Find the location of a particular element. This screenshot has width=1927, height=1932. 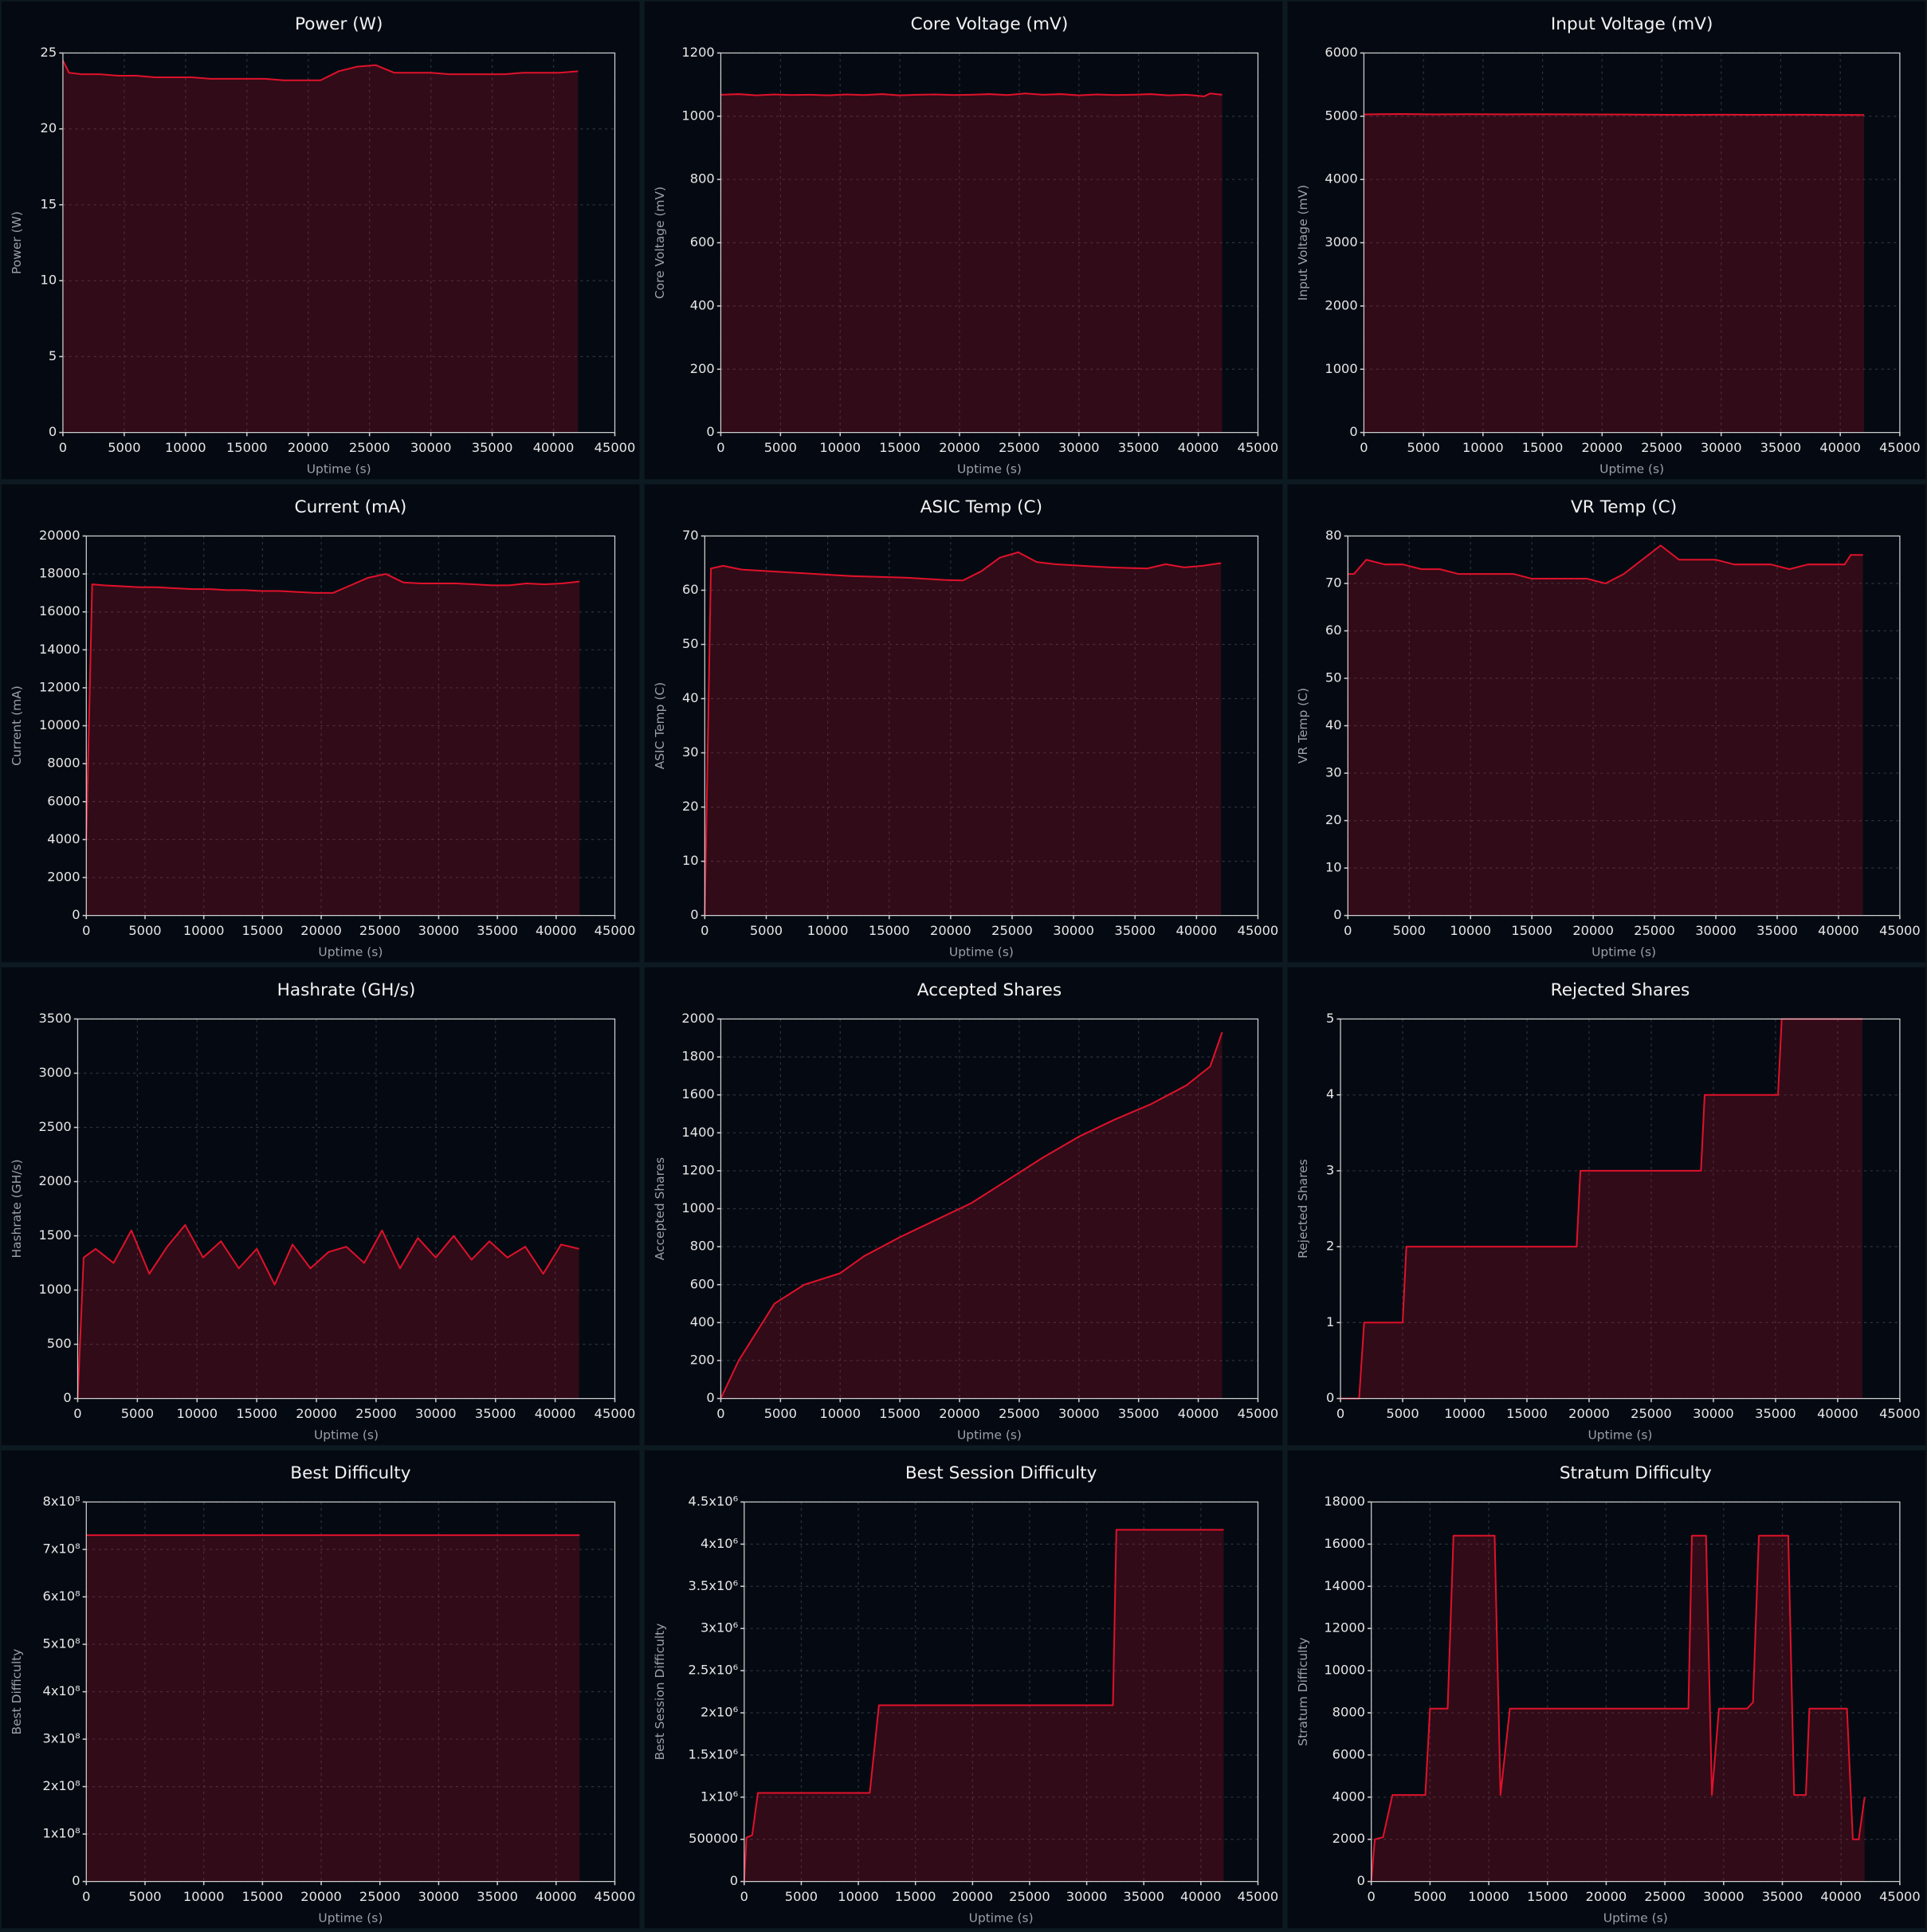

y-tick-label: 80 is located at coordinates (1333, 535).